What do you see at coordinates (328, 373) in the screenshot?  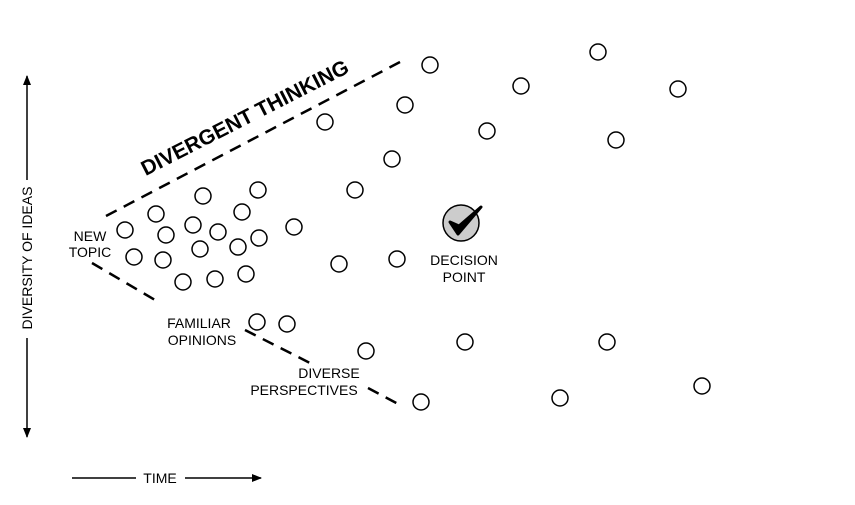 I see `label: DIVERSE` at bounding box center [328, 373].